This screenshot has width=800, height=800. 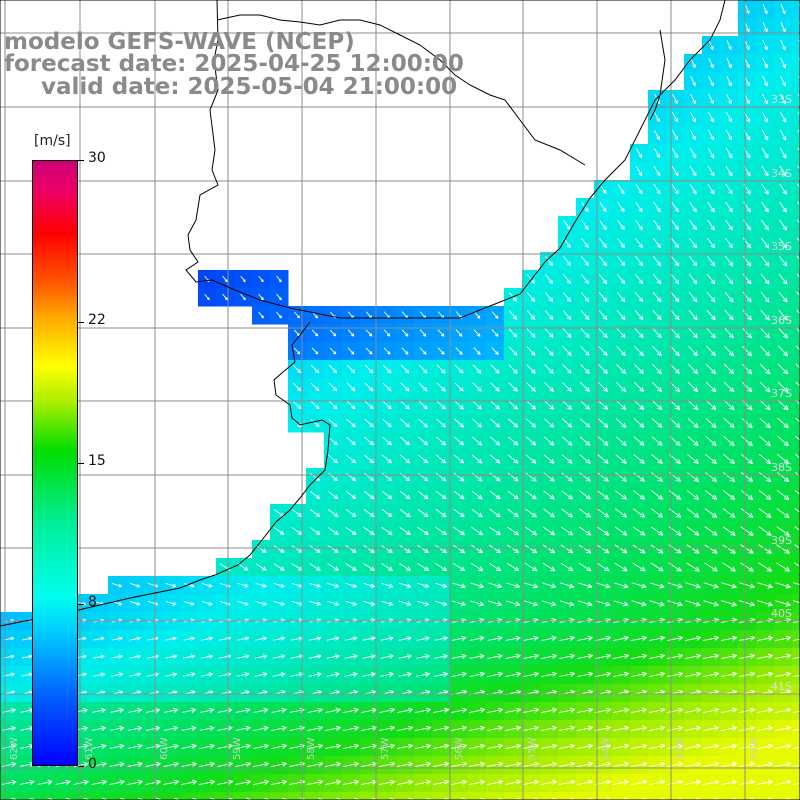 What do you see at coordinates (179, 42) in the screenshot?
I see `model-title: modelo GEFS-WAVE (NCEP)` at bounding box center [179, 42].